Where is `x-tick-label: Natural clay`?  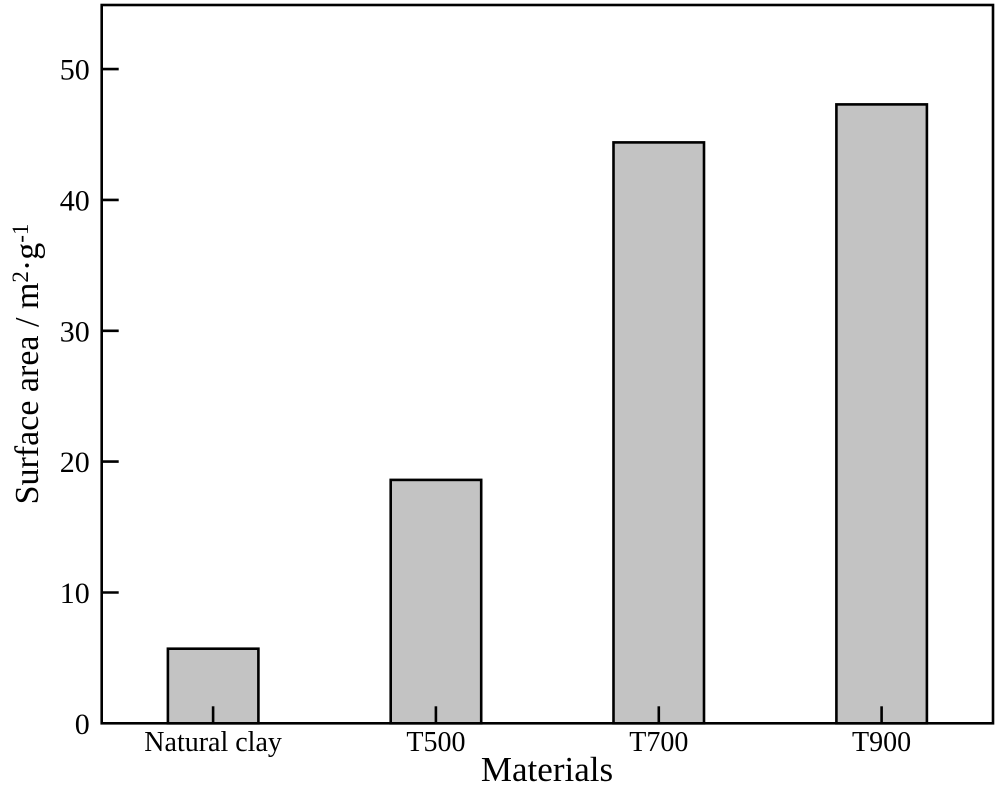 x-tick-label: Natural clay is located at coordinates (213, 742).